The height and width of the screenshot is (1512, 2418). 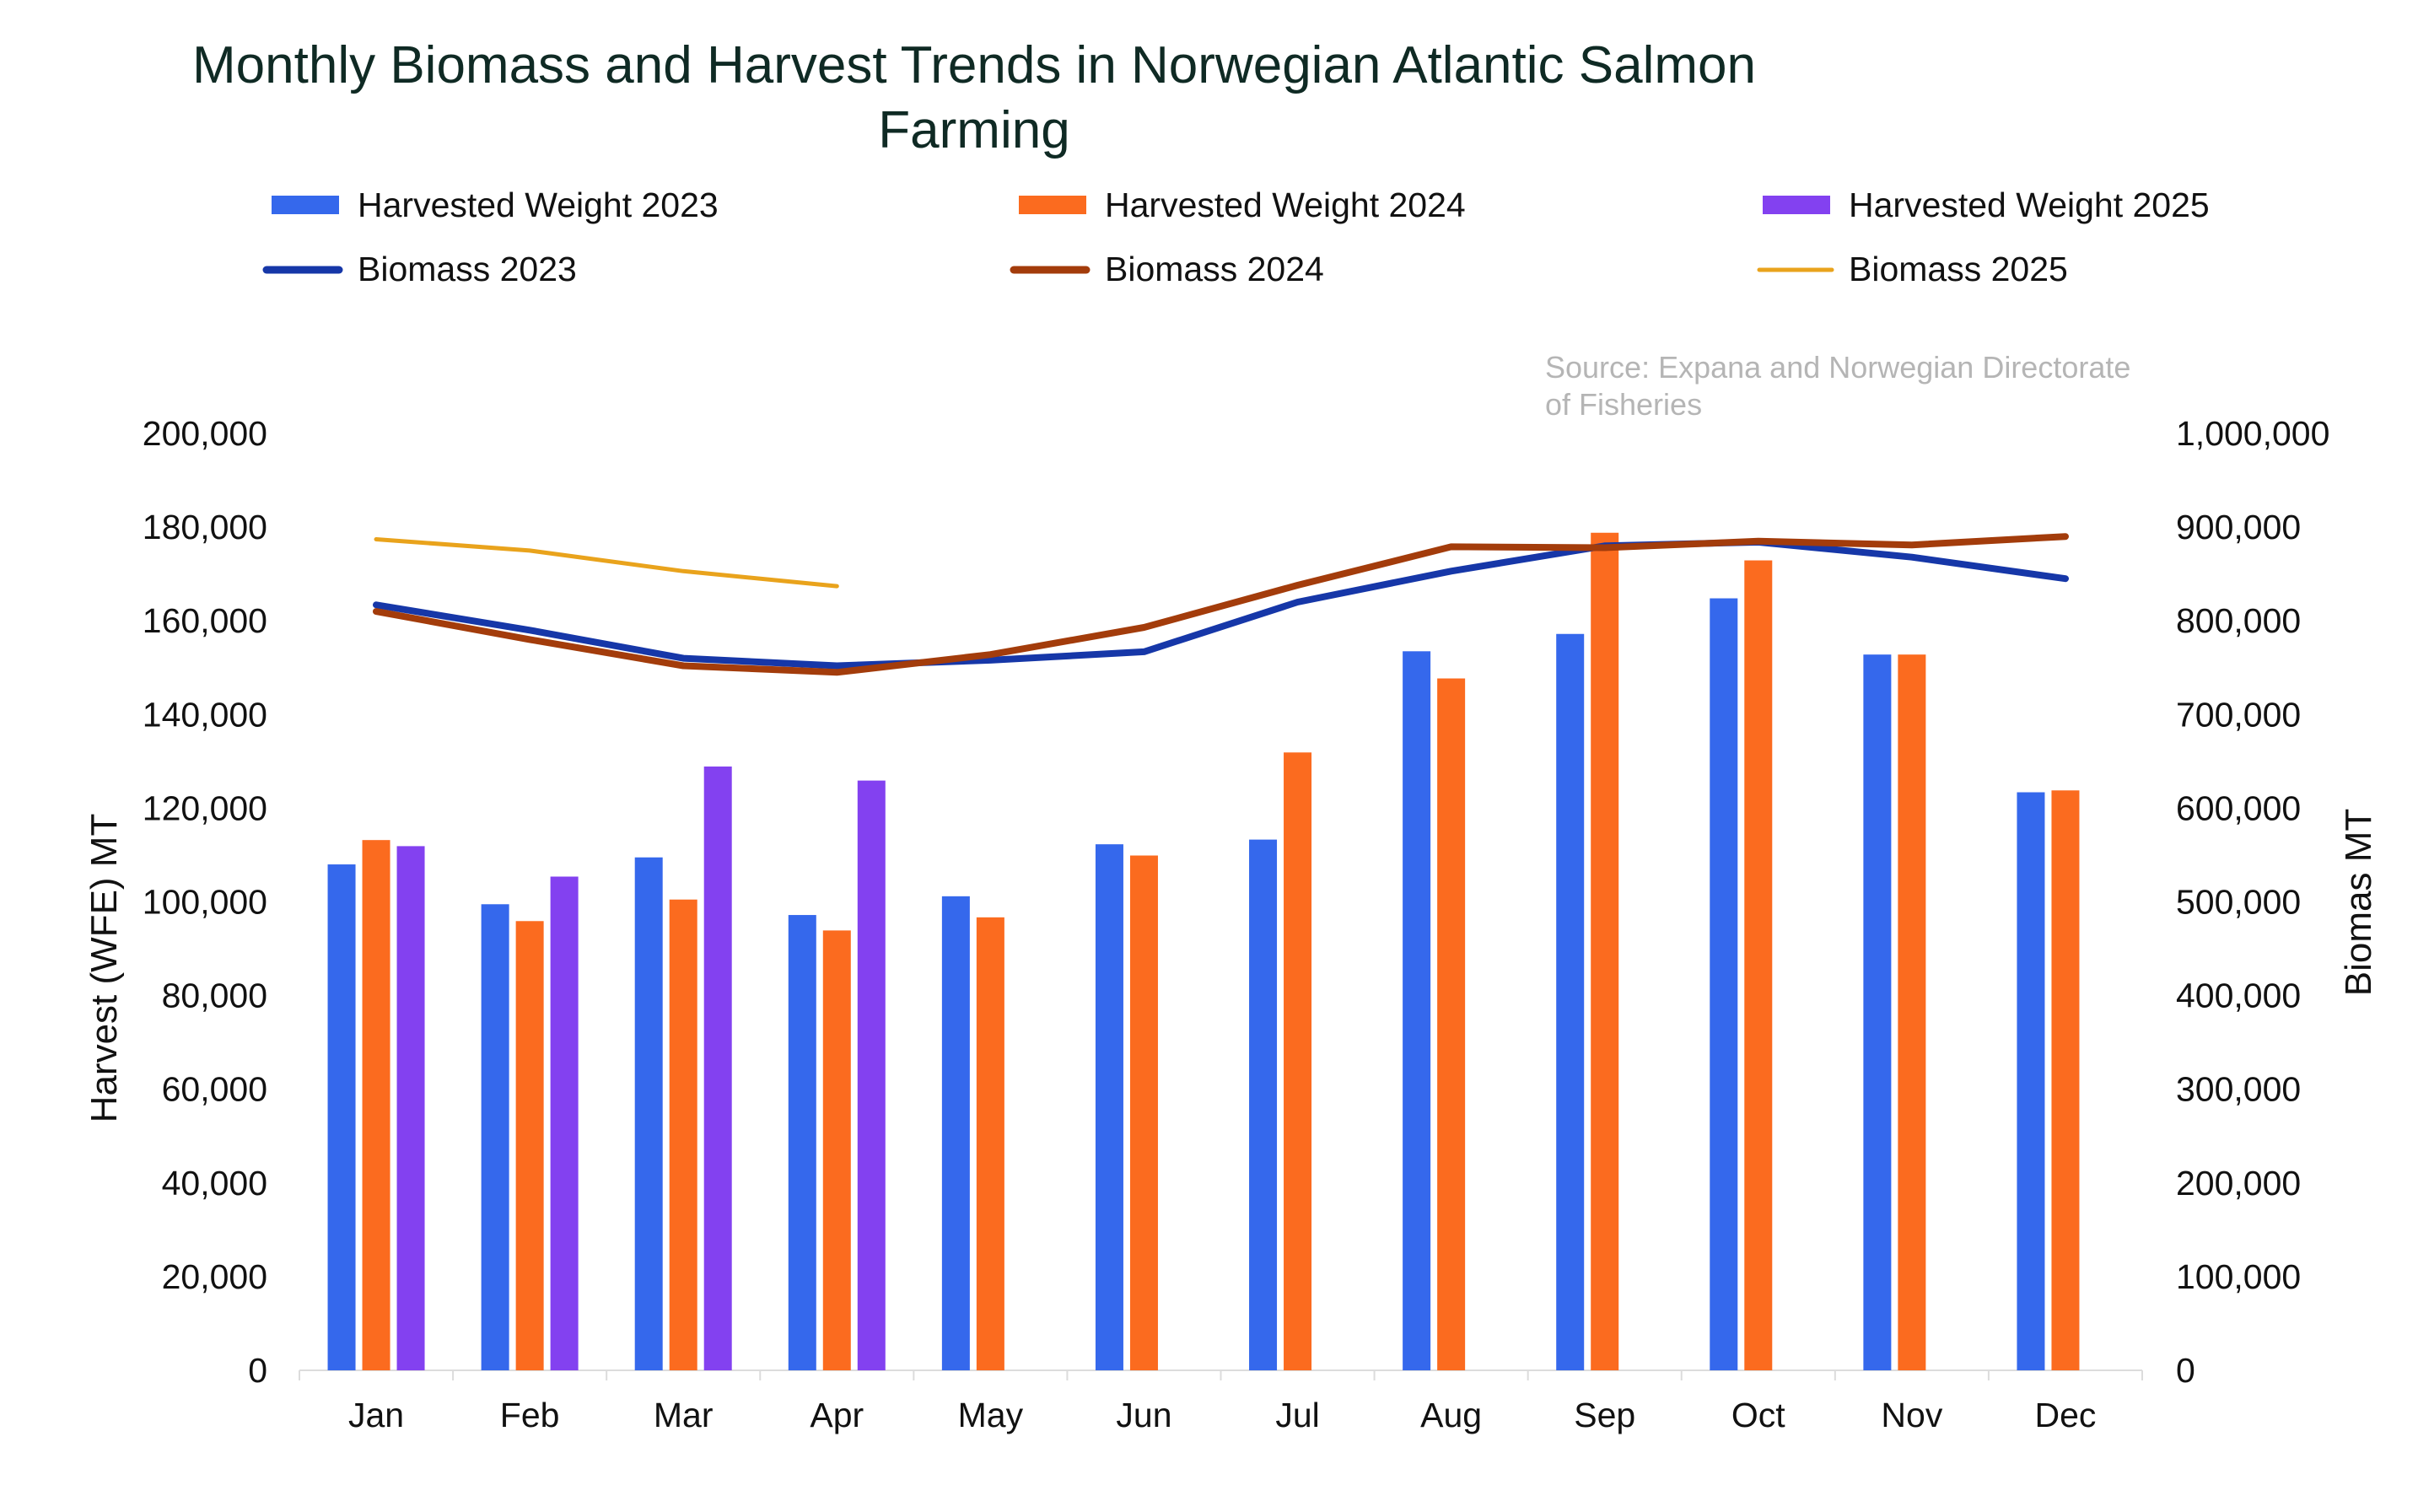 I want to click on bar-harvested-weight-2023-may, so click(x=955, y=1133).